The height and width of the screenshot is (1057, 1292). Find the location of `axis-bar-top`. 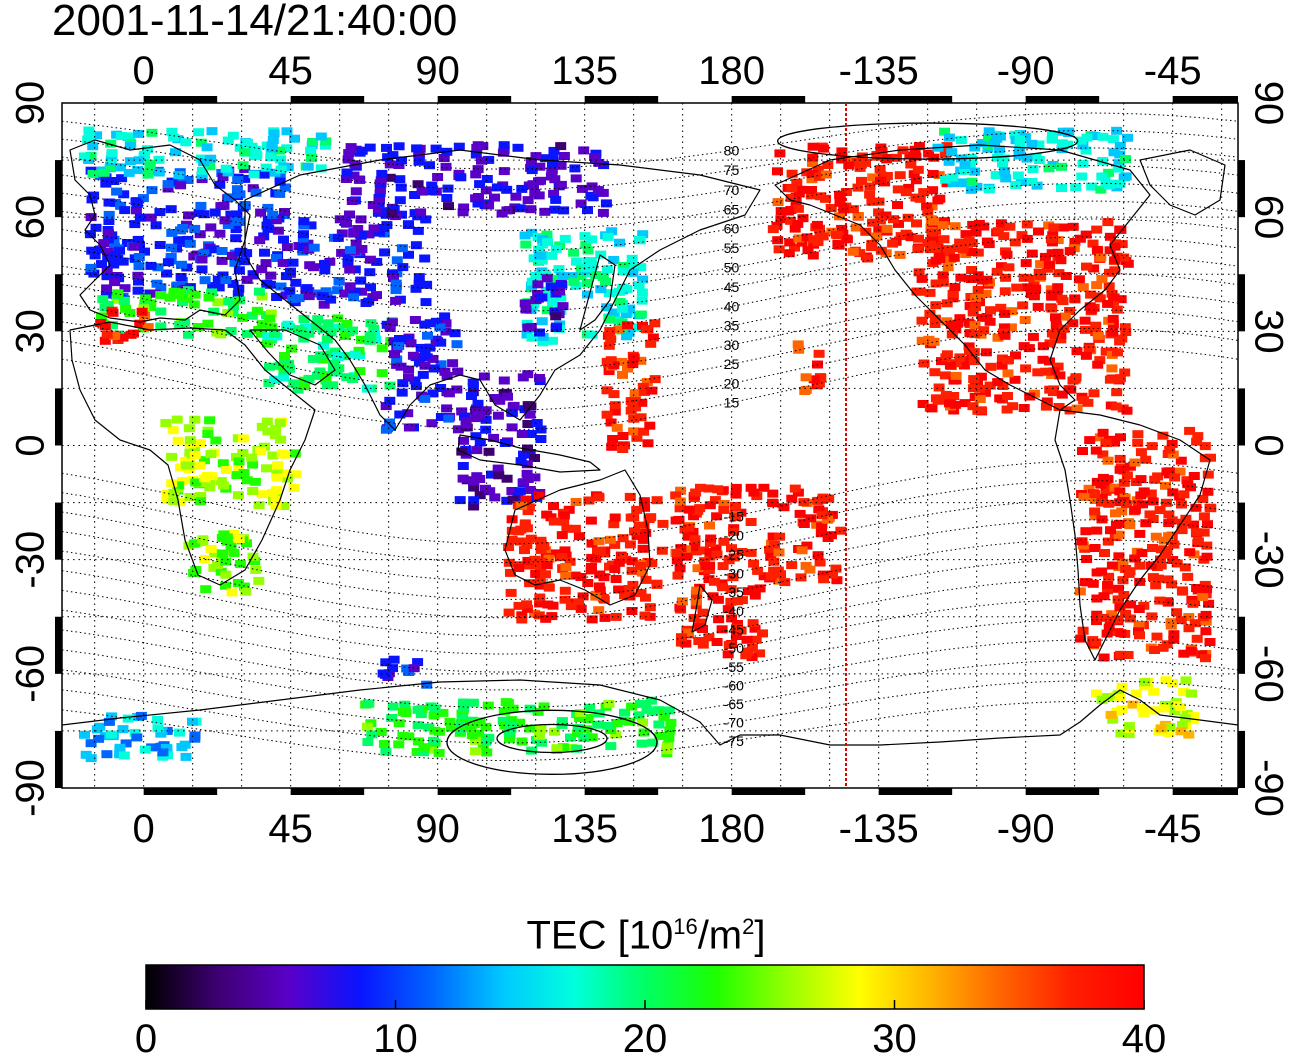

axis-bar-top is located at coordinates (1205, 99).